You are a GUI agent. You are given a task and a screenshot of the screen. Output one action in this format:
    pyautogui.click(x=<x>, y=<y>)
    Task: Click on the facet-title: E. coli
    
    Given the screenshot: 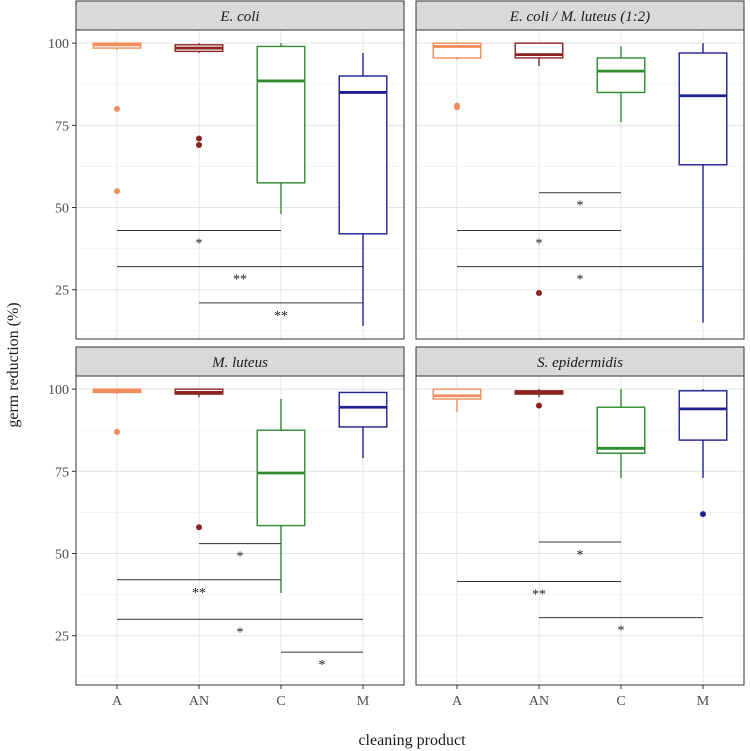 What is the action you would take?
    pyautogui.click(x=239, y=17)
    